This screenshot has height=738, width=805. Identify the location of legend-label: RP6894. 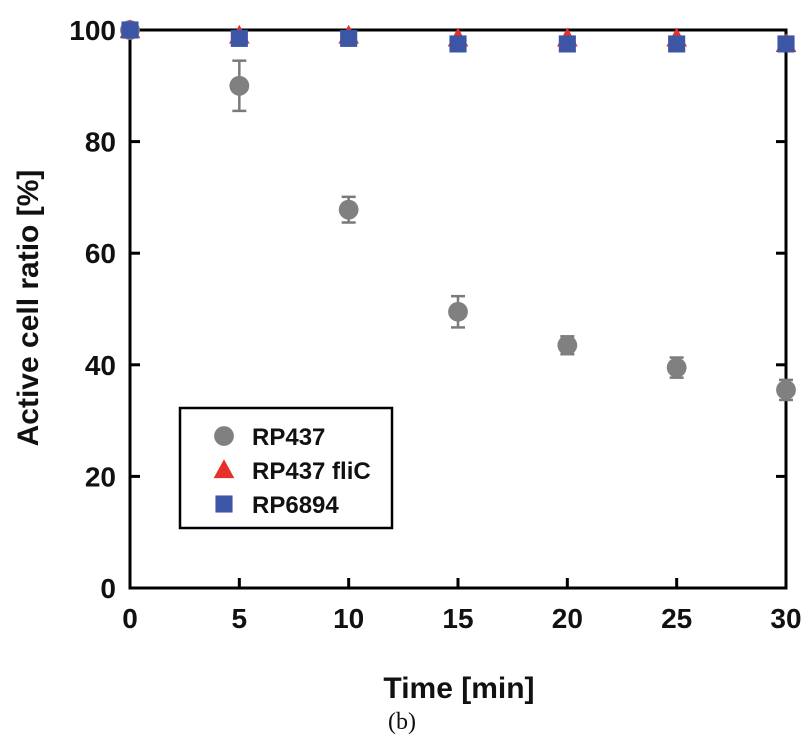
(295, 505).